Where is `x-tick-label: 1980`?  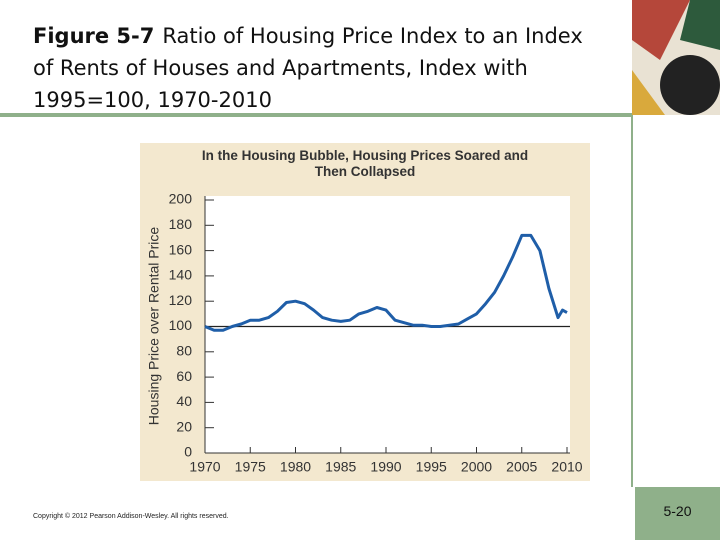
x-tick-label: 1980 is located at coordinates (295, 467).